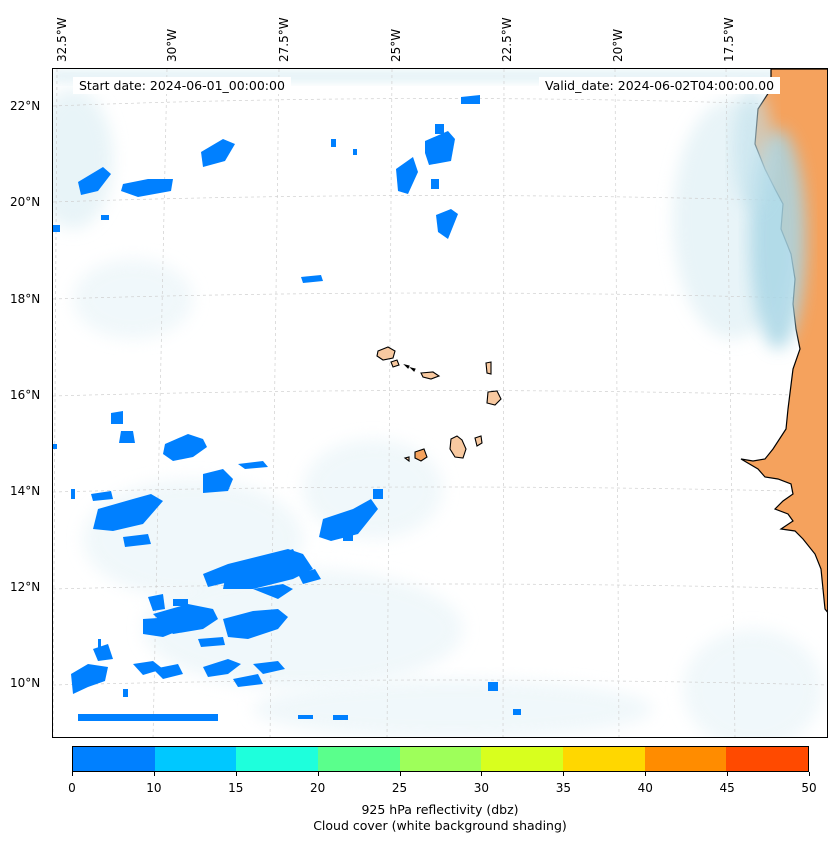  What do you see at coordinates (182, 85) in the screenshot?
I see `start-date-label: Start date: 2024-06-01_00:00:00` at bounding box center [182, 85].